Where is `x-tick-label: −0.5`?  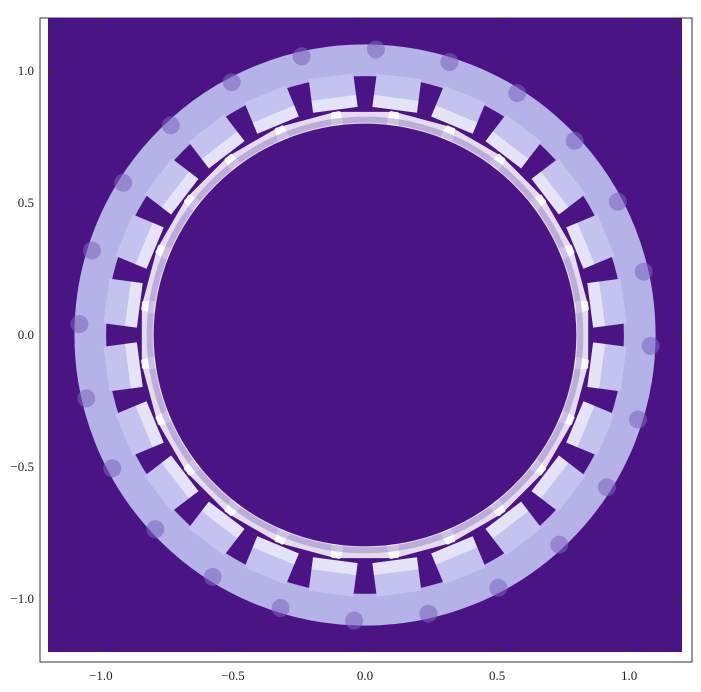
x-tick-label: −0.5 is located at coordinates (233, 675).